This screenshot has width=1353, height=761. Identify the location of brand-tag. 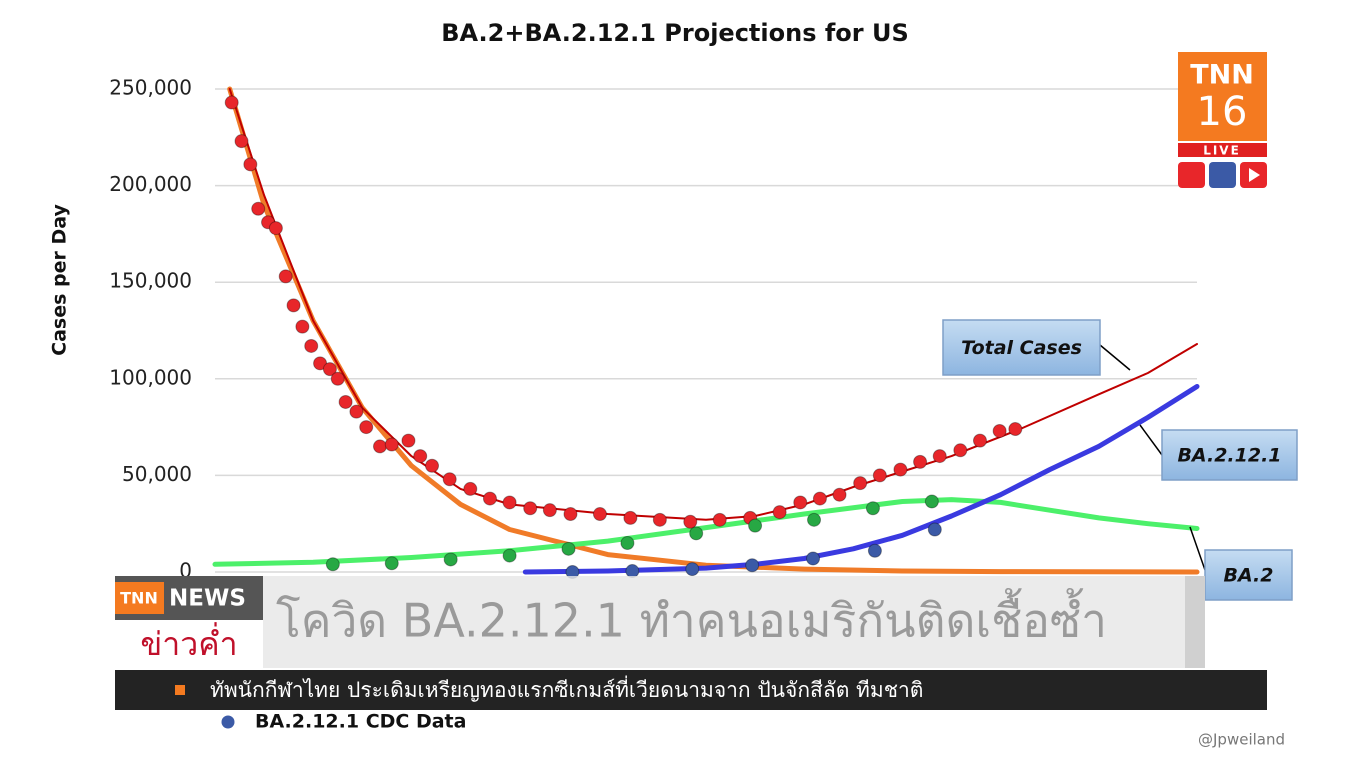
(139, 598).